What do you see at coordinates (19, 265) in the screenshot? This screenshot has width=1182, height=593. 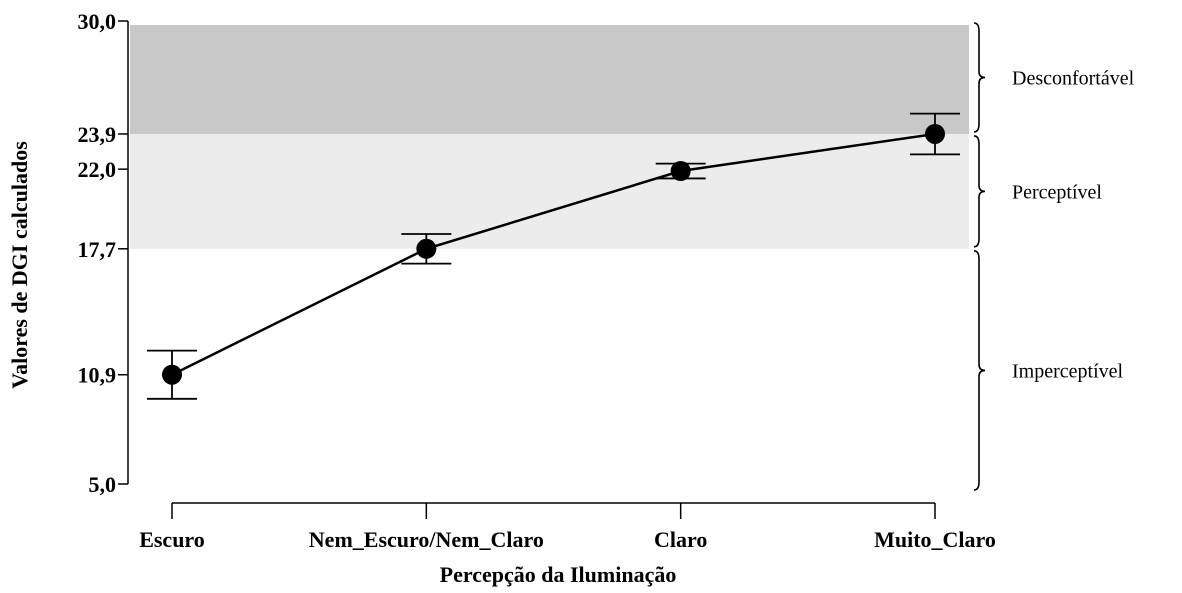 I see `y-axis-title: Valores de DGI calculados` at bounding box center [19, 265].